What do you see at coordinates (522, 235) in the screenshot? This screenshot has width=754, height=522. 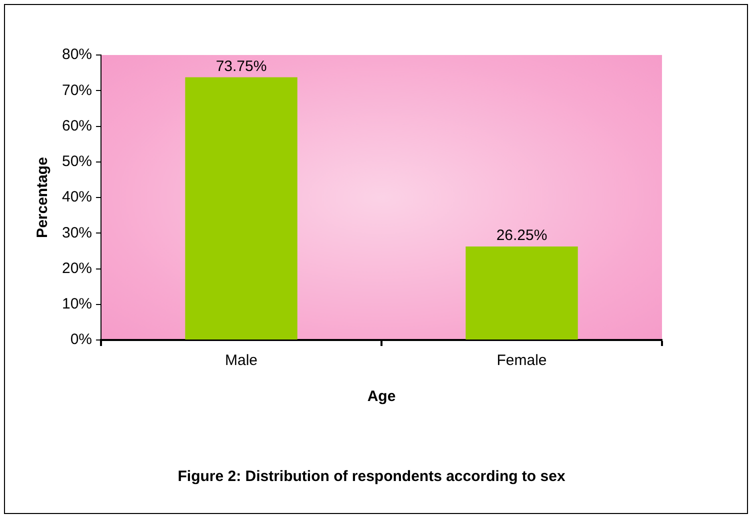 I see `data-label: 26.25%` at bounding box center [522, 235].